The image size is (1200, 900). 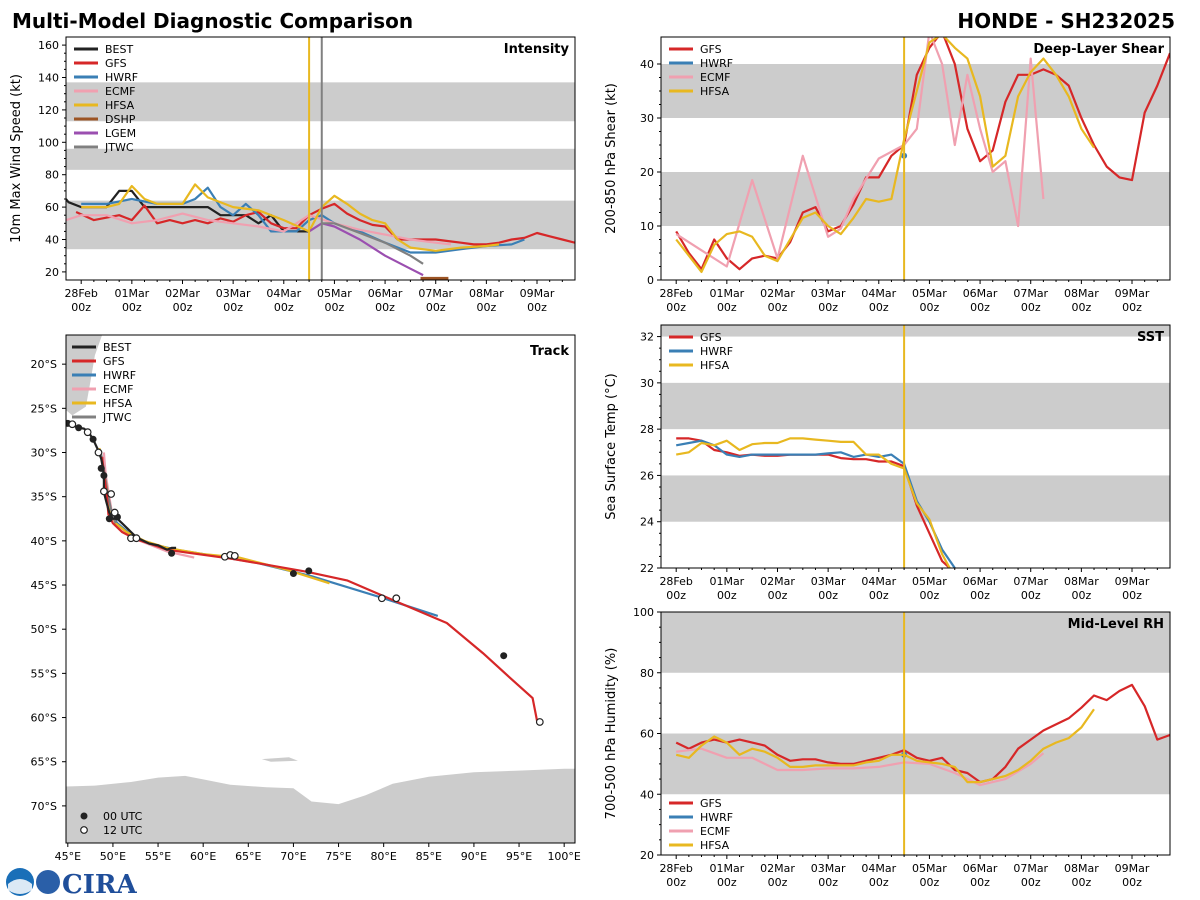 I want to click on rh-ytick-label: 20, so click(x=647, y=855).